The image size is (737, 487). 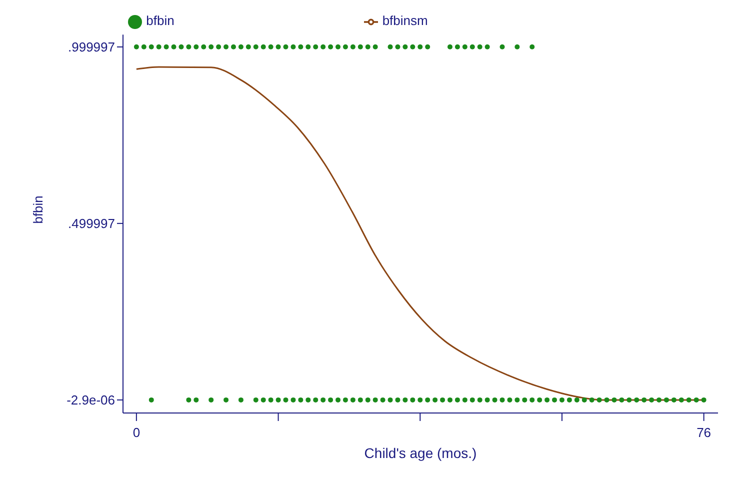 What do you see at coordinates (136, 432) in the screenshot?
I see `x-tick-label: 0` at bounding box center [136, 432].